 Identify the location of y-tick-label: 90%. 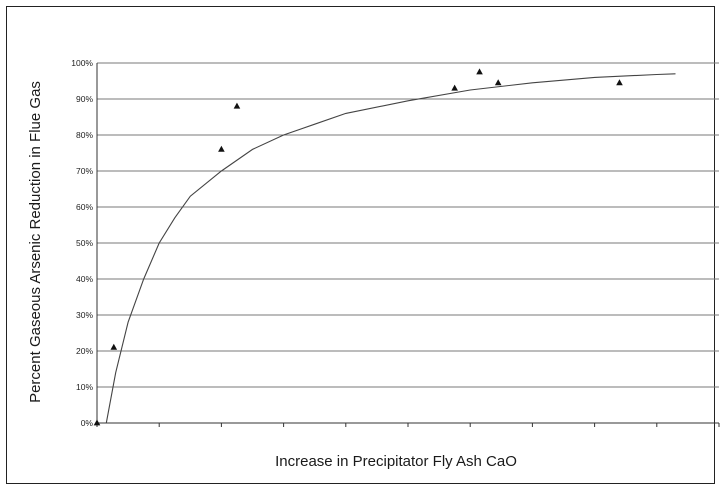
(84, 99).